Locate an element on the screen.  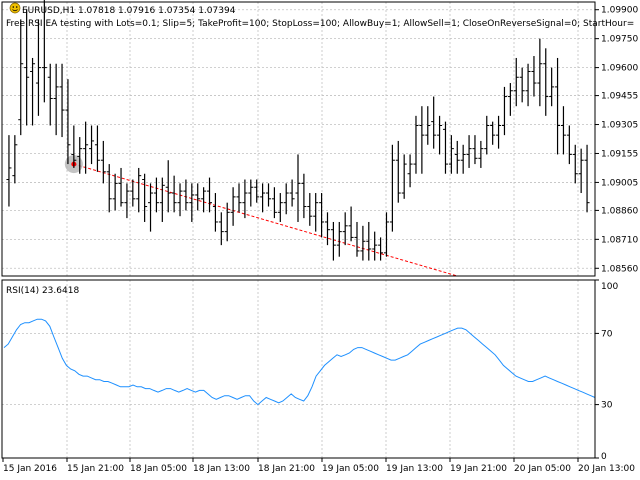
price-axis-label: 1.08860 is located at coordinates (619, 211).